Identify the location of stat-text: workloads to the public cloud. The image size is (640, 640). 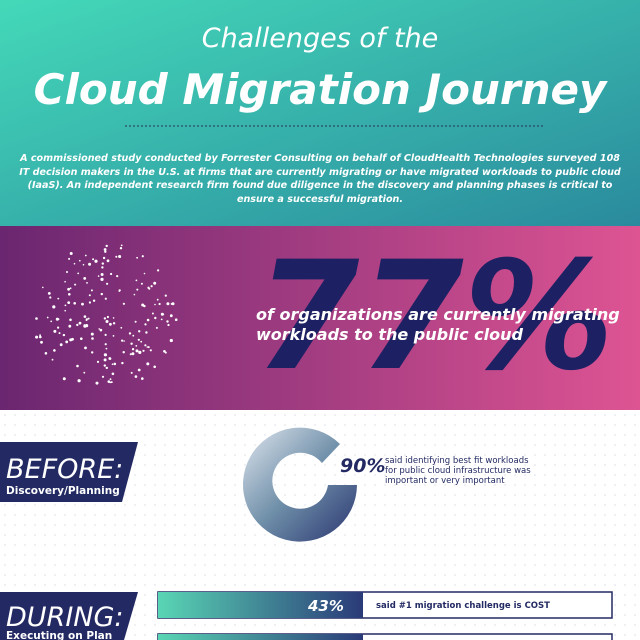
(389, 334).